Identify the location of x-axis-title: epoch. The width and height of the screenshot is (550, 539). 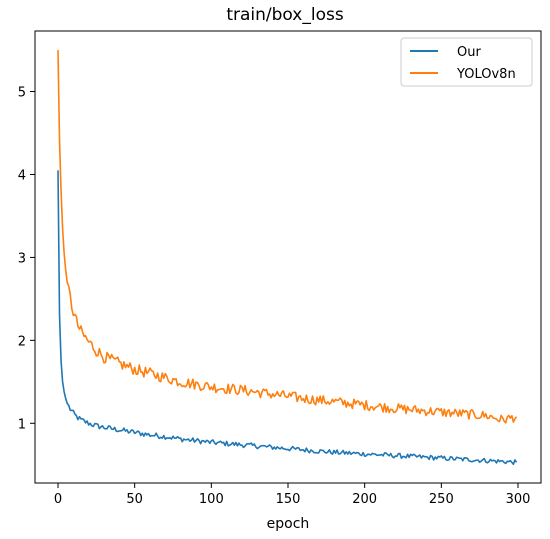
(288, 524).